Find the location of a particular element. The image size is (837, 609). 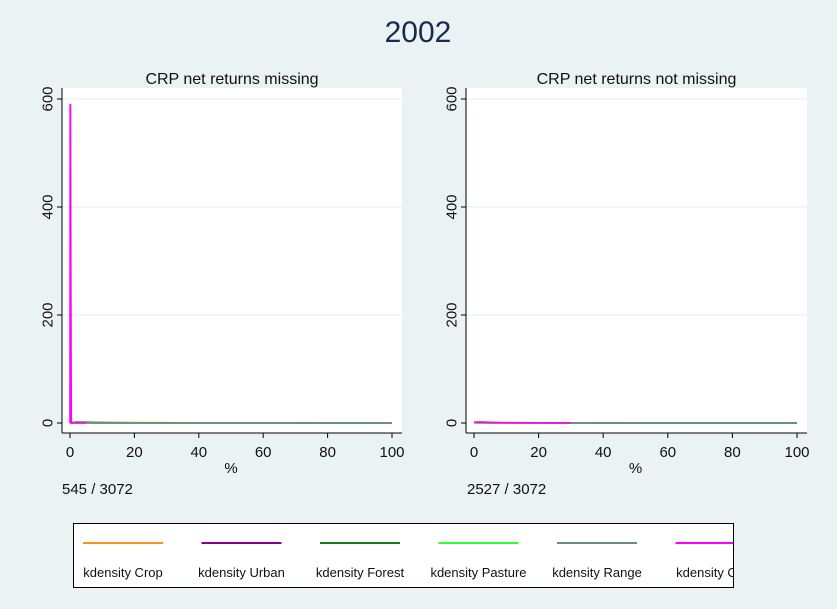

panel-note: 2527 / 3072 is located at coordinates (506, 489).